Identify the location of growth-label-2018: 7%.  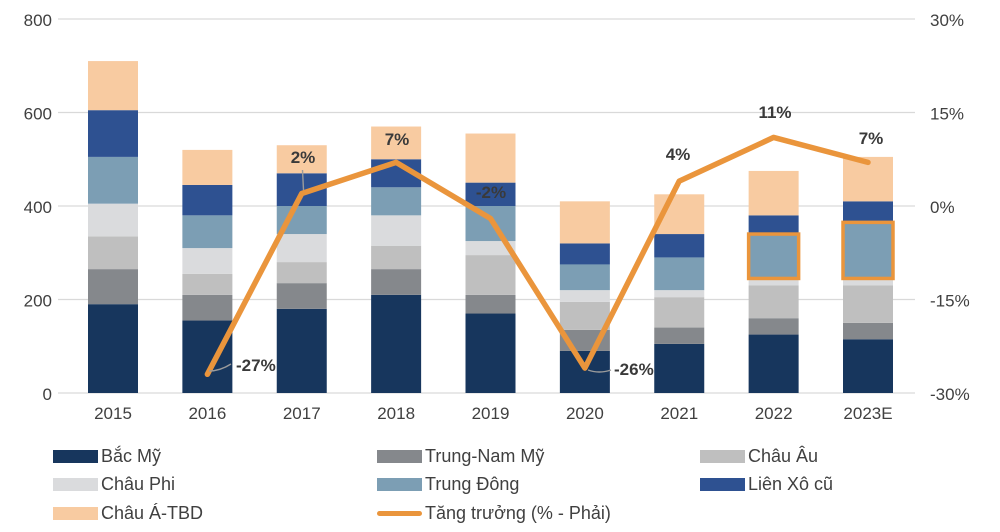
(397, 139).